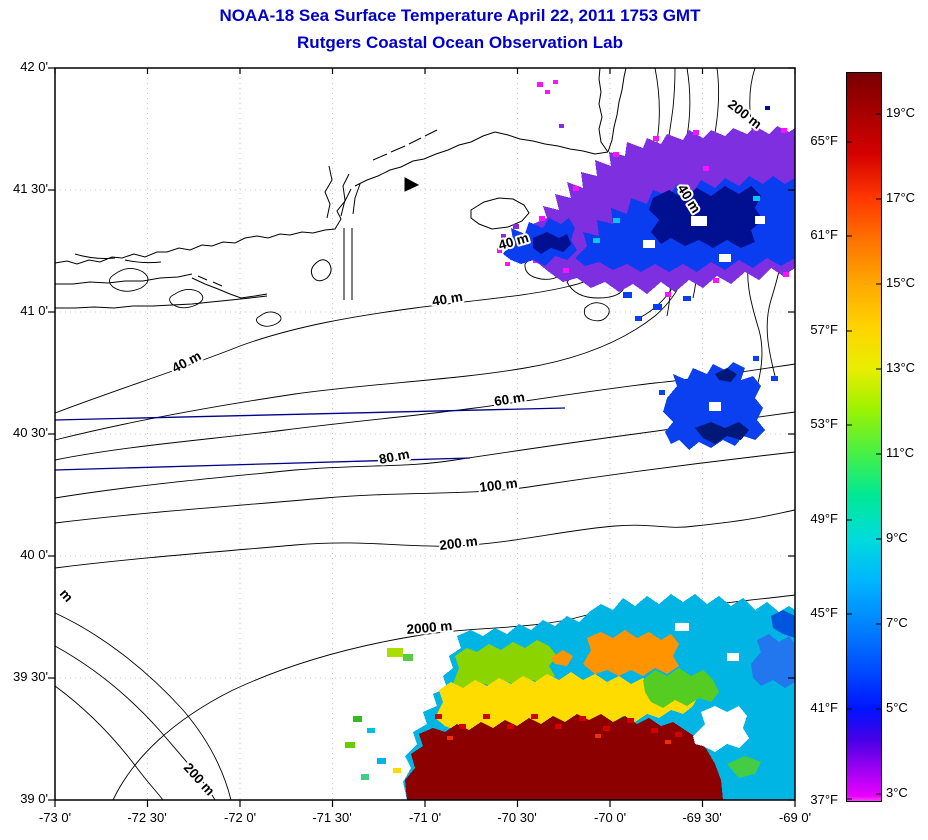 The image size is (928, 840). I want to click on x-tick-label: -70 0', so click(610, 817).